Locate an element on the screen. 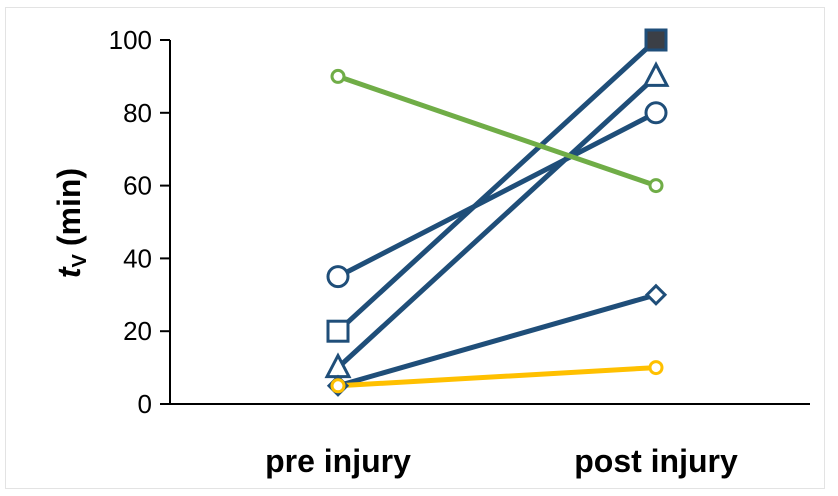 This screenshot has width=838, height=496. diamond-marker is located at coordinates (656, 294).